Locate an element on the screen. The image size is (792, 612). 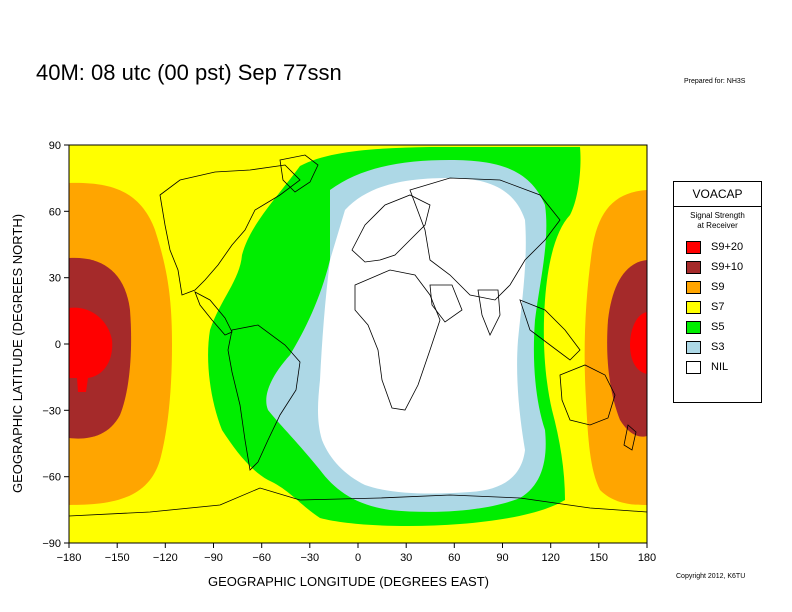
legend-subtitle: Signal Strength at Receiver is located at coordinates (717, 221).